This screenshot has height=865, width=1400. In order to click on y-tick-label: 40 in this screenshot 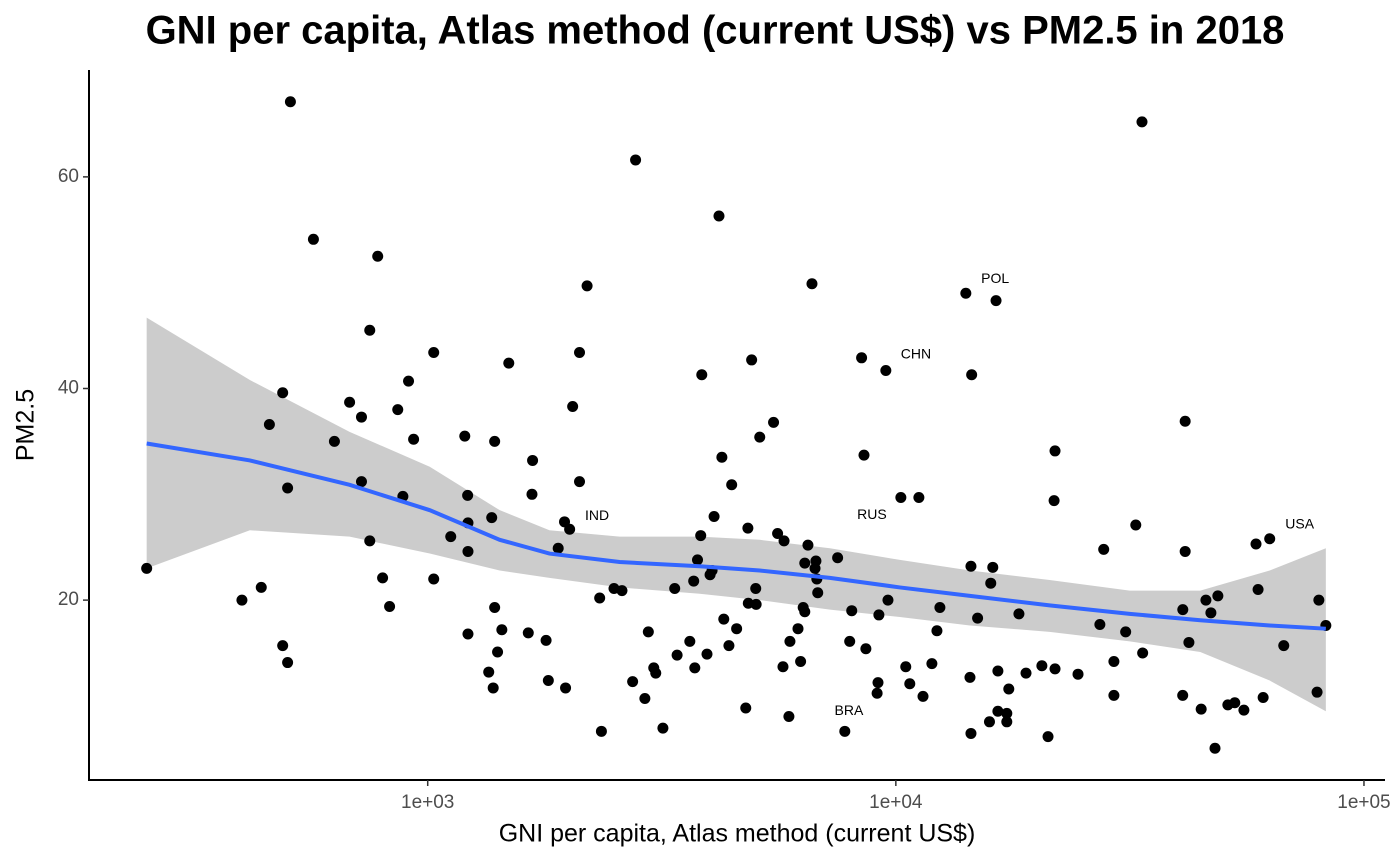, I will do `click(68, 388)`.